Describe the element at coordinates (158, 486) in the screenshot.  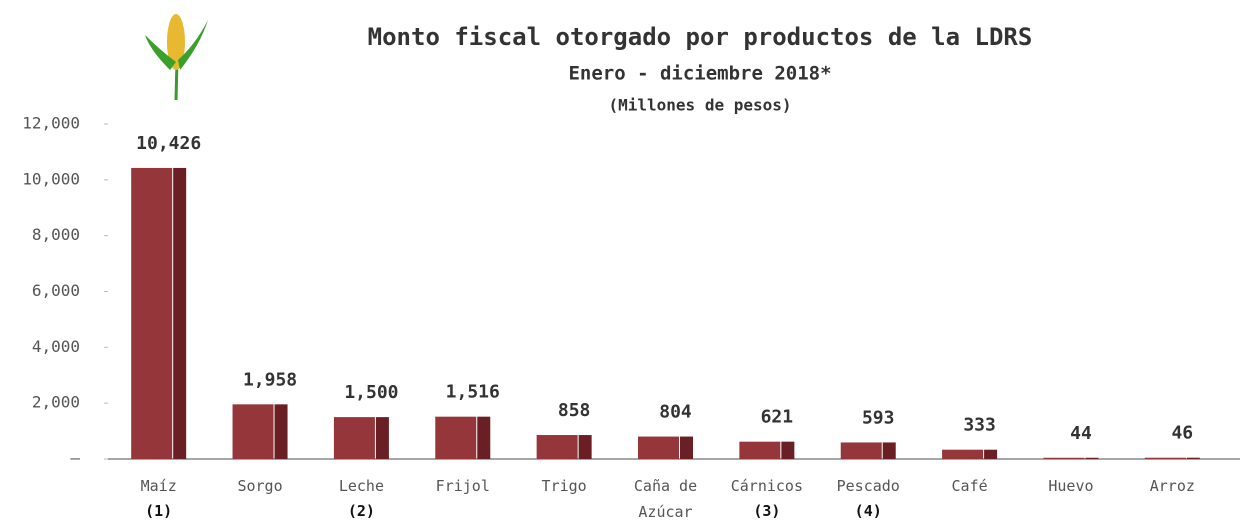
I see `x-tick-label: Maíz` at that location.